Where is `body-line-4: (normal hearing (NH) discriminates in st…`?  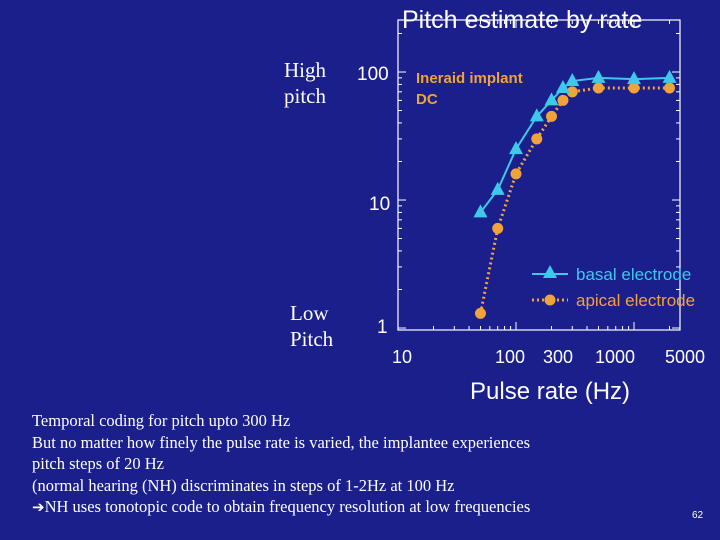 body-line-4: (normal hearing (NH) discriminates in st… is located at coordinates (243, 485).